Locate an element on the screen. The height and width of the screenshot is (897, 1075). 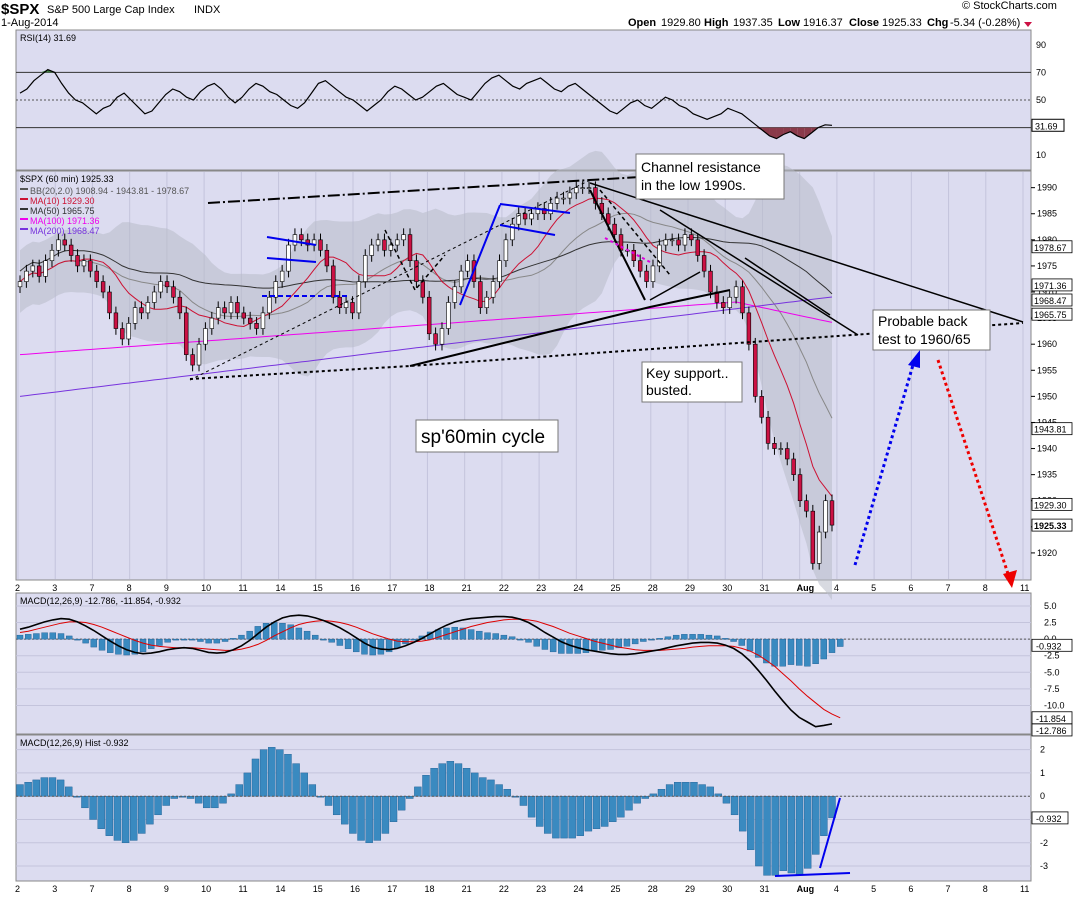
hist-tick-label: 1 is located at coordinates (1042, 773).